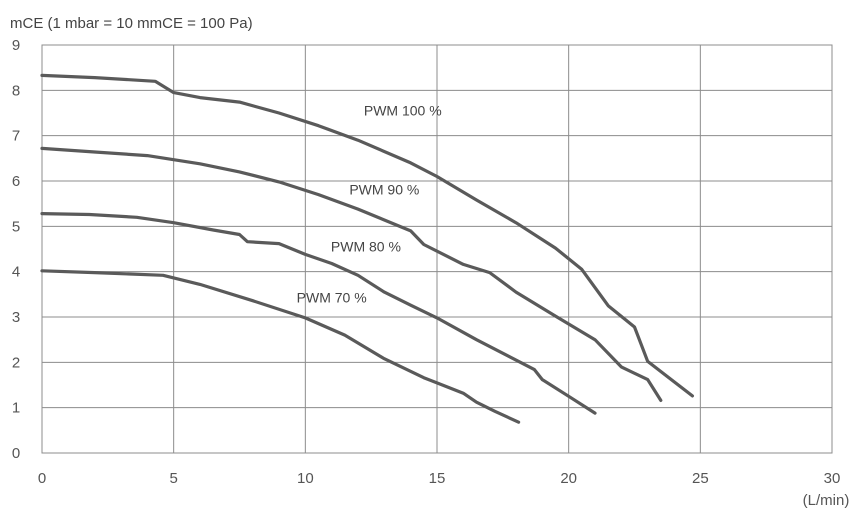 The width and height of the screenshot is (850, 516). I want to click on y-tick-label: 8, so click(16, 90).